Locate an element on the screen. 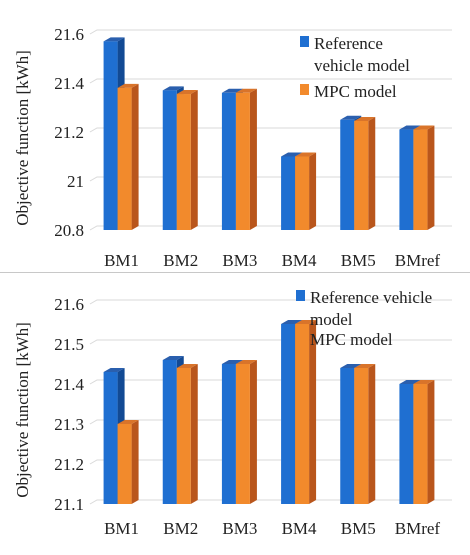  y-tick-label: 21 is located at coordinates (75, 181).